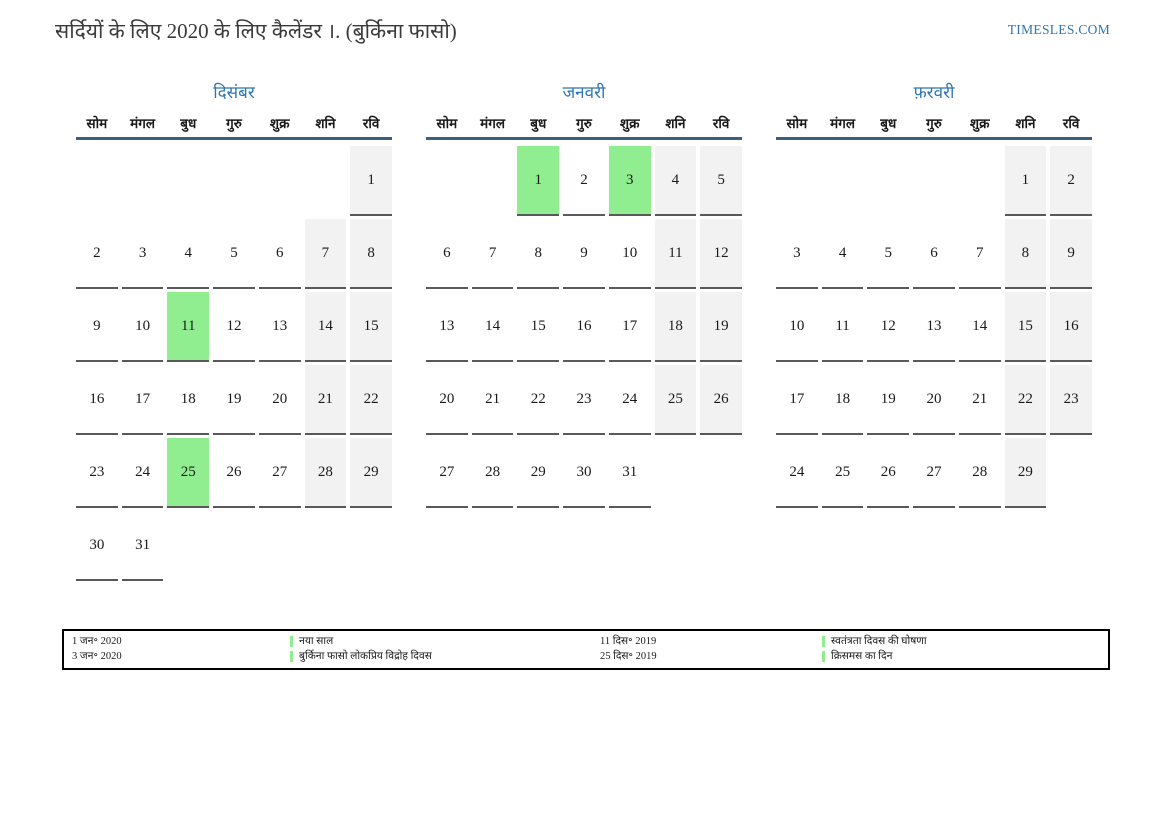 The image size is (1169, 827). What do you see at coordinates (934, 473) in the screenshot?
I see `day-cell: 27` at bounding box center [934, 473].